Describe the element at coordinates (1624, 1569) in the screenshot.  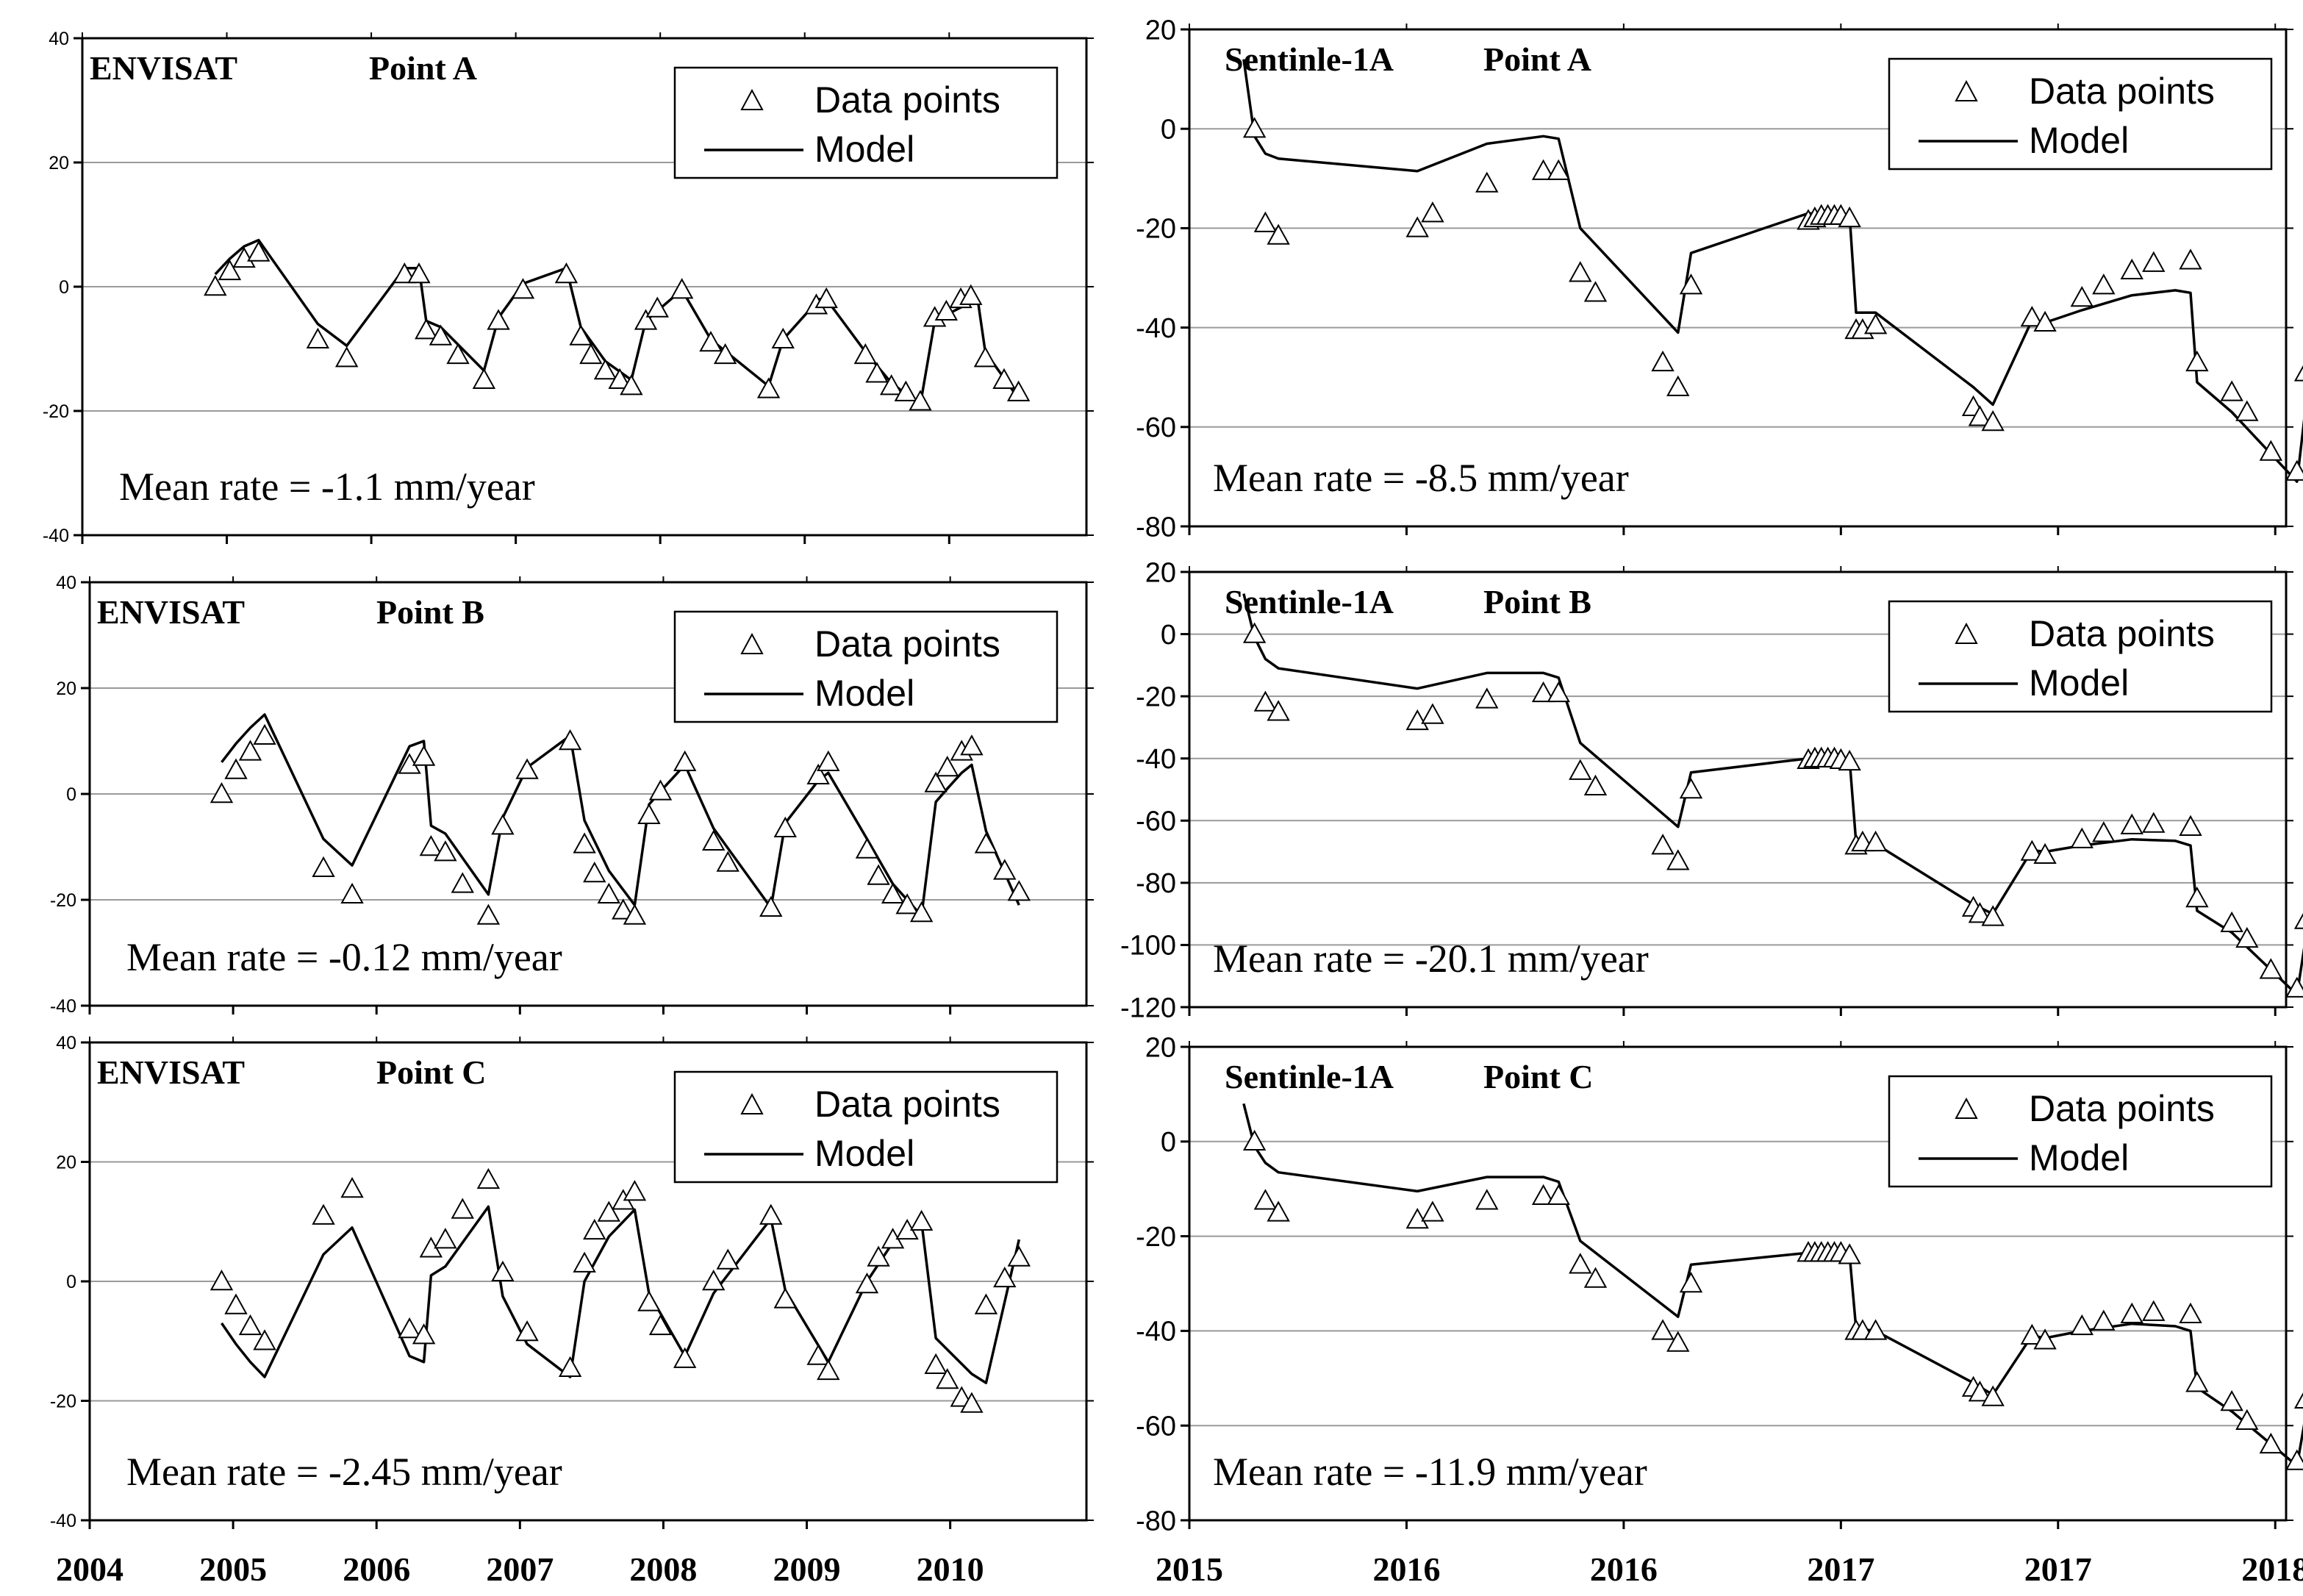
I see `x-tick-label-right: 2016` at that location.